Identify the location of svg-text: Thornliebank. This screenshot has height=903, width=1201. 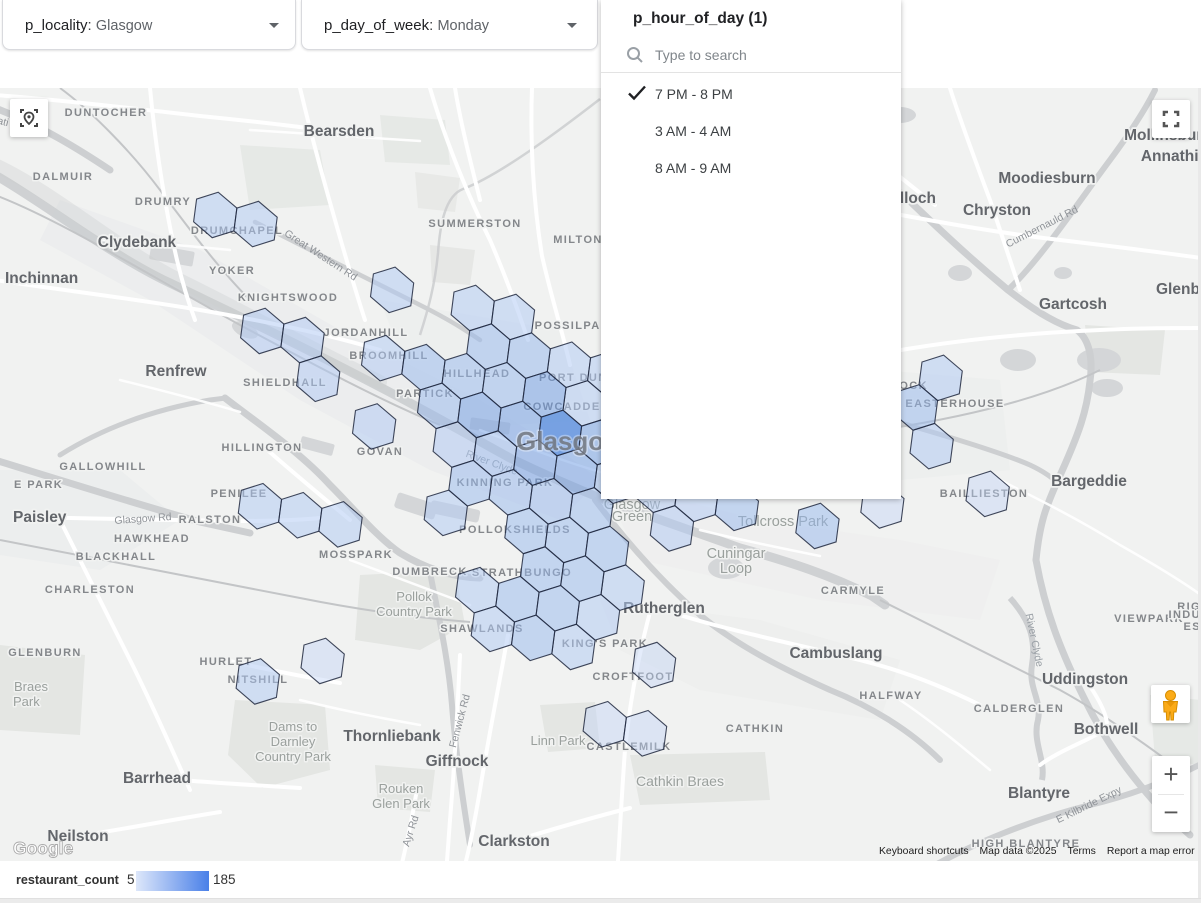
(392, 736).